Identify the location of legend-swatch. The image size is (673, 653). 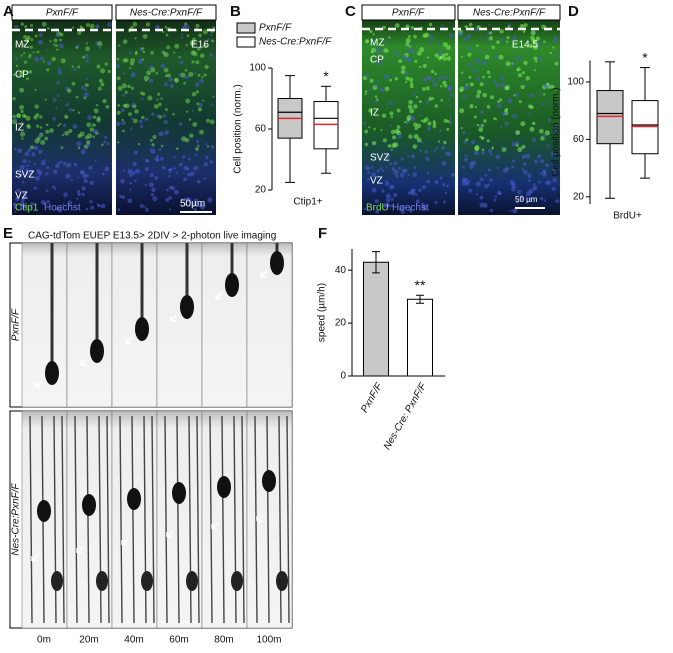
(246, 42).